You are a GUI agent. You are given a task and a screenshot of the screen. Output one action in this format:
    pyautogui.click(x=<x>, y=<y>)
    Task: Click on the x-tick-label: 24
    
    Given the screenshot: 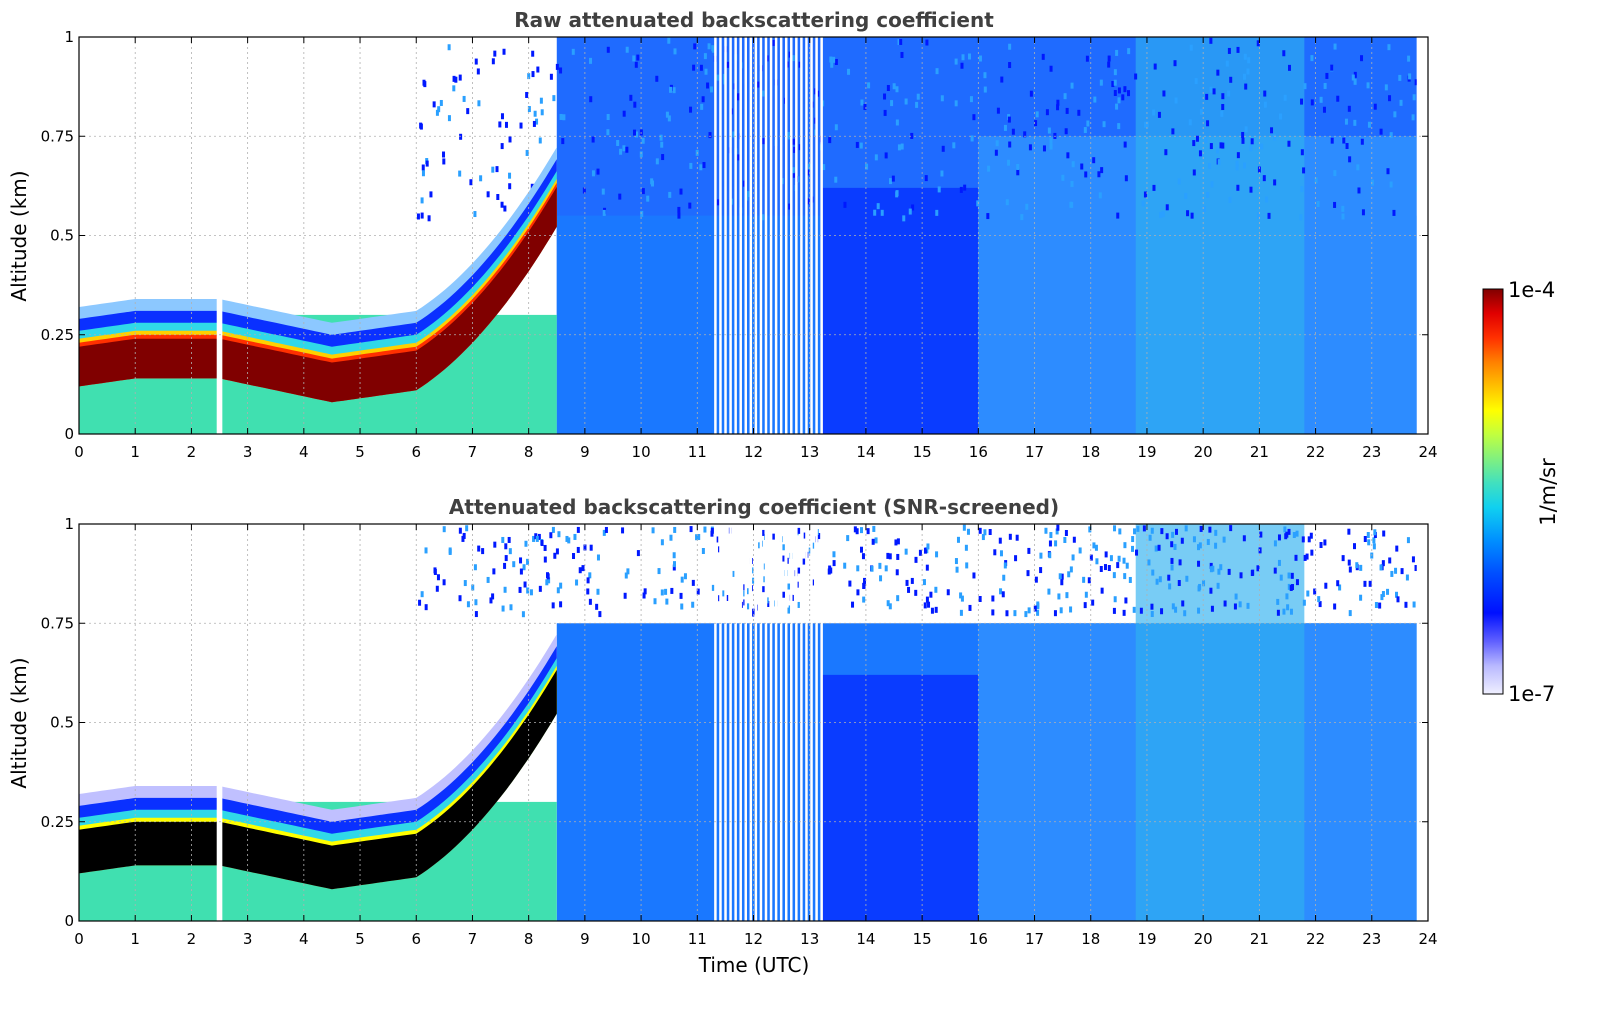 What is the action you would take?
    pyautogui.click(x=1427, y=452)
    